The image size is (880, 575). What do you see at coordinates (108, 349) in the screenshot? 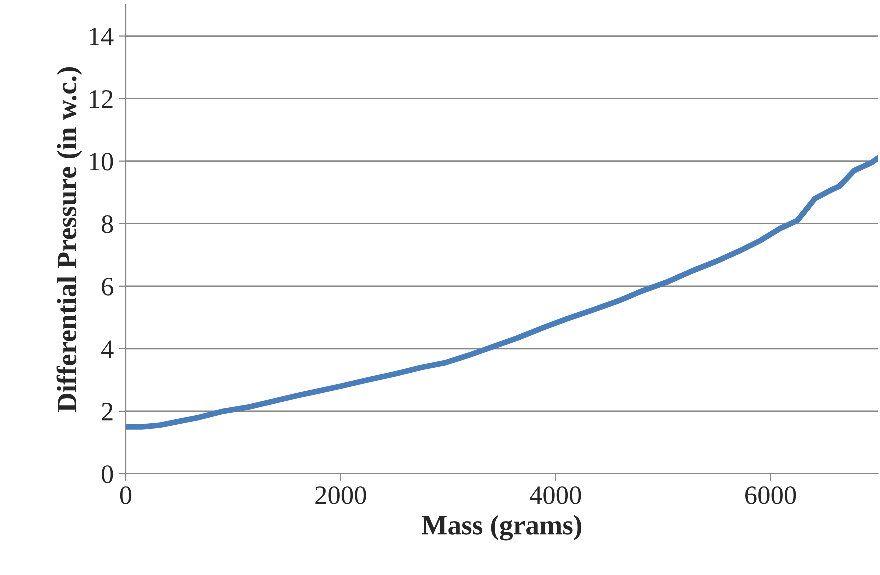
I see `y-tick-label: 4` at bounding box center [108, 349].